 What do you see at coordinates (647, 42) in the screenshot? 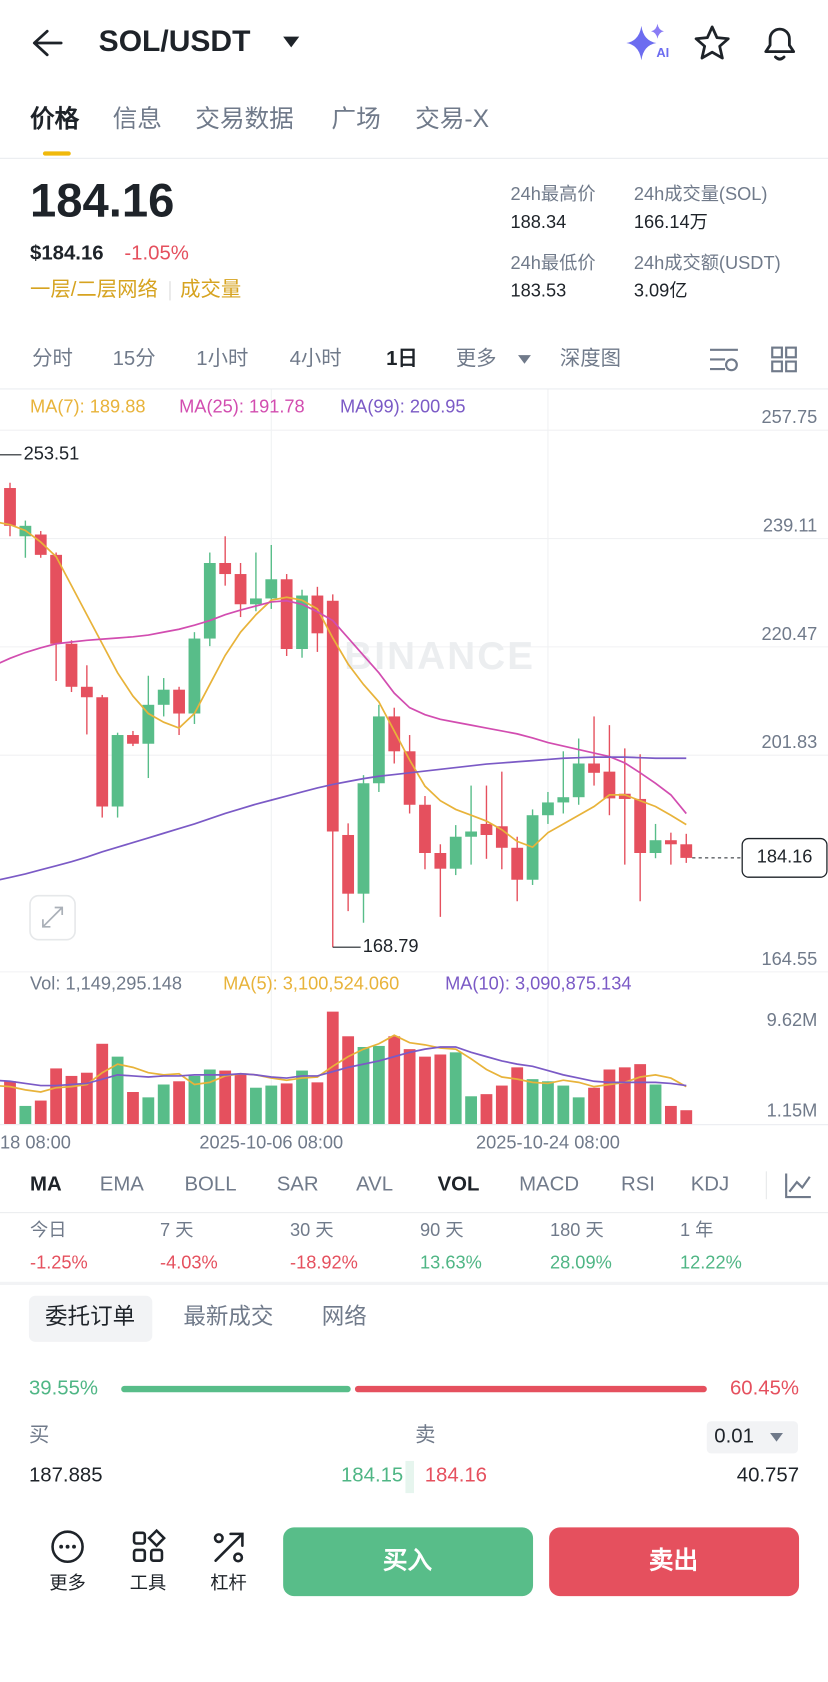
I see `ai-button: AI` at bounding box center [647, 42].